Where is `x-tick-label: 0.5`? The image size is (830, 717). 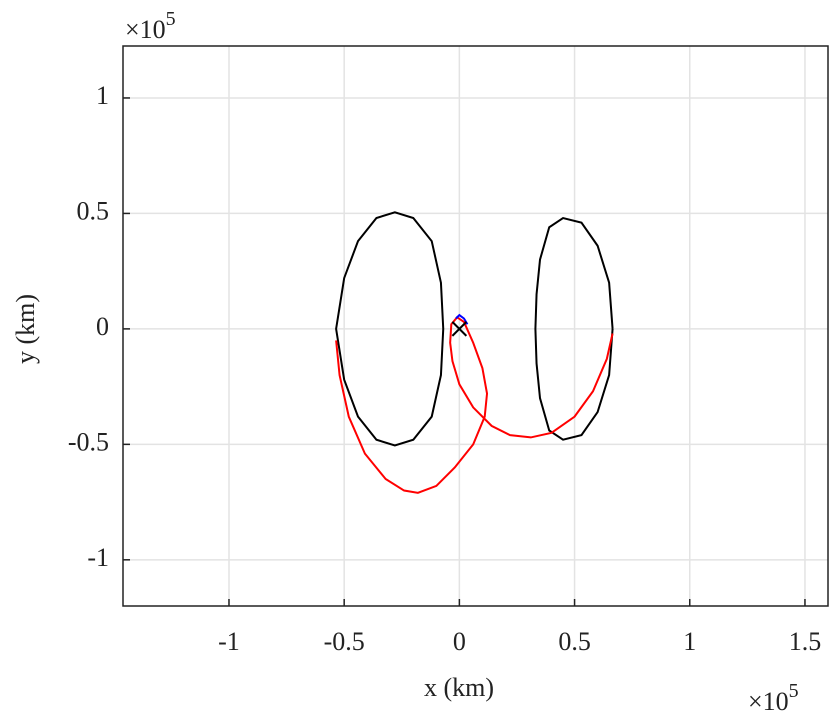
x-tick-label: 0.5 is located at coordinates (574, 641).